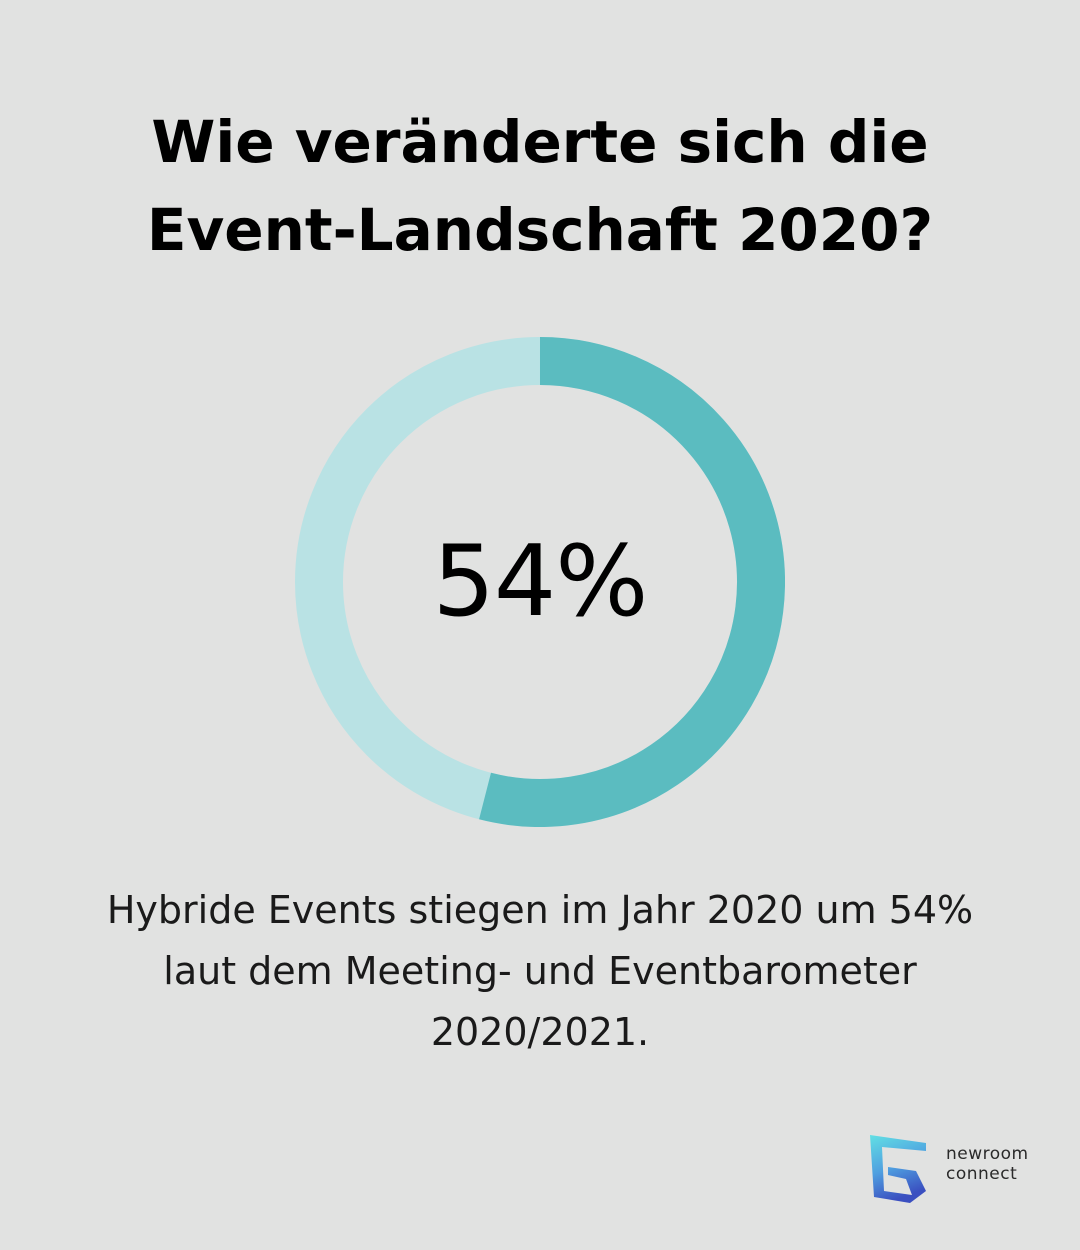  I want to click on newroom-connect-logo-icon, so click(898, 1169).